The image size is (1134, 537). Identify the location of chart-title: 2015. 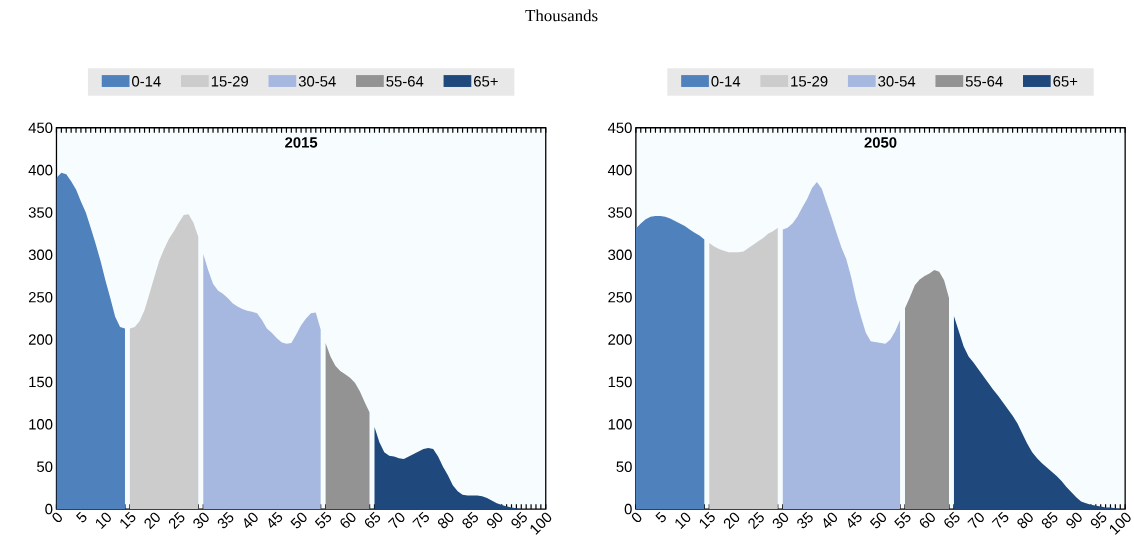
(301, 142).